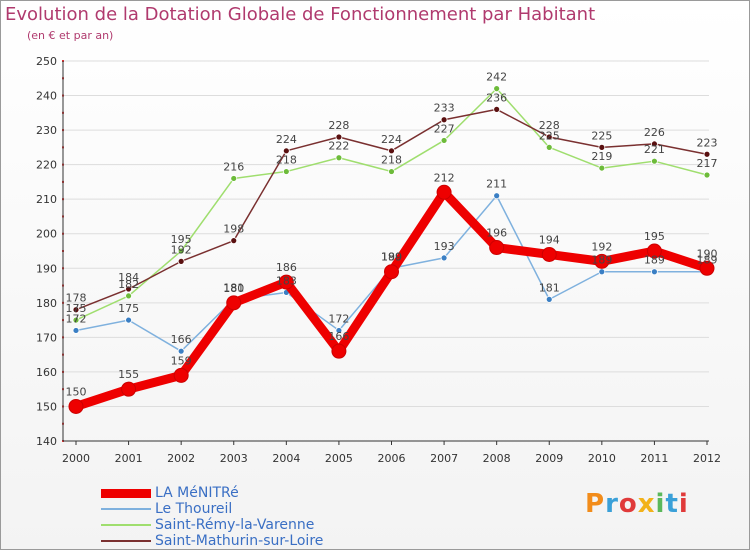 The width and height of the screenshot is (750, 550). What do you see at coordinates (286, 458) in the screenshot?
I see `x-tick-label: 2004` at bounding box center [286, 458].